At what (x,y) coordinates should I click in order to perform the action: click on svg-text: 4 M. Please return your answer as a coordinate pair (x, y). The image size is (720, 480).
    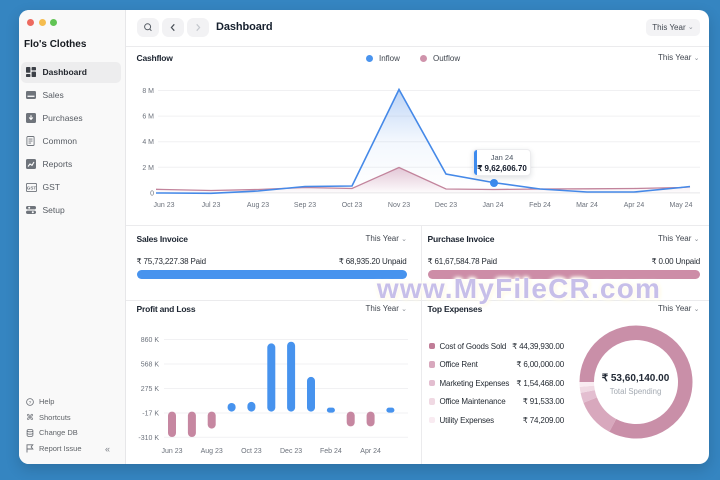
    Looking at the image, I should click on (148, 142).